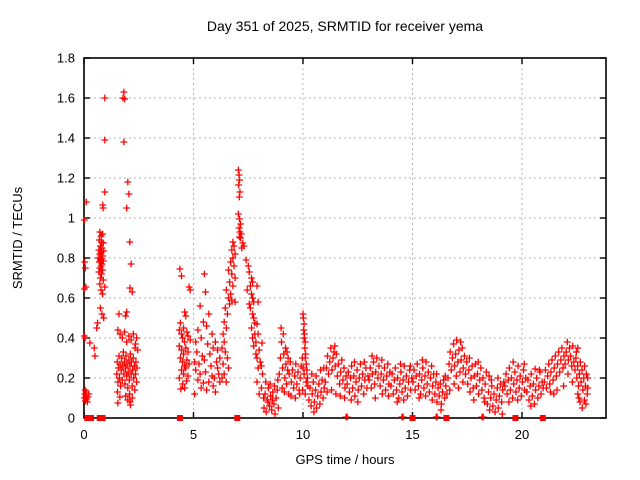  What do you see at coordinates (71, 418) in the screenshot?
I see `y-tick-label: 0` at bounding box center [71, 418].